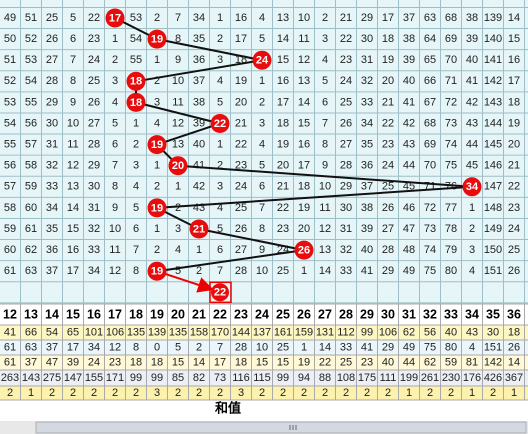 The image size is (528, 434). Describe the element at coordinates (241, 378) in the screenshot. I see `stat-cell: 116` at that location.